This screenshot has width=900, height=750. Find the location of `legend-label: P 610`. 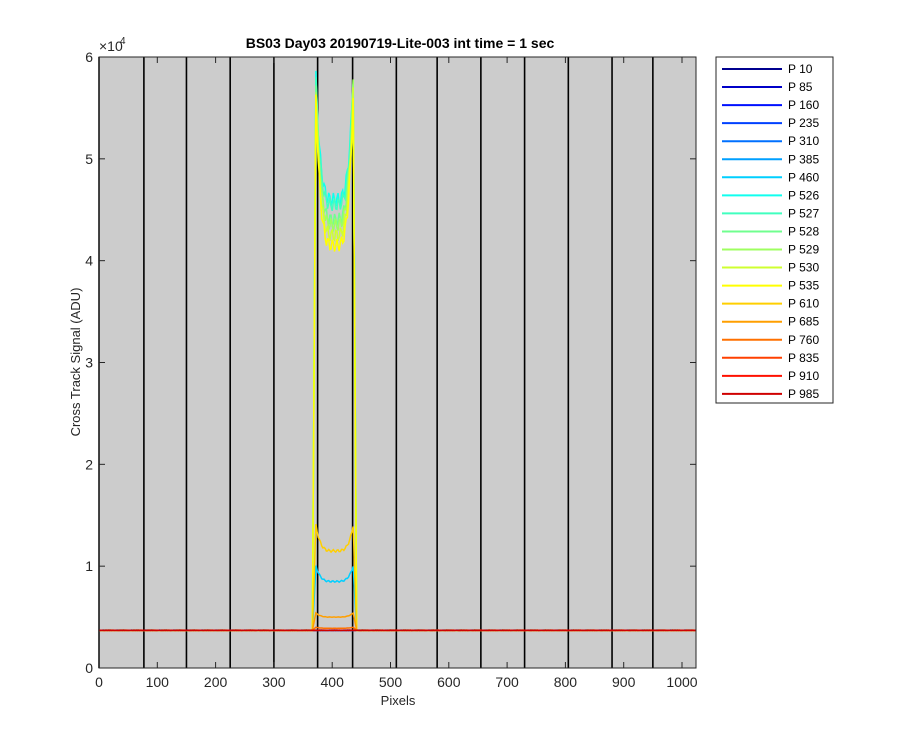

legend-label: P 610 is located at coordinates (803, 304).